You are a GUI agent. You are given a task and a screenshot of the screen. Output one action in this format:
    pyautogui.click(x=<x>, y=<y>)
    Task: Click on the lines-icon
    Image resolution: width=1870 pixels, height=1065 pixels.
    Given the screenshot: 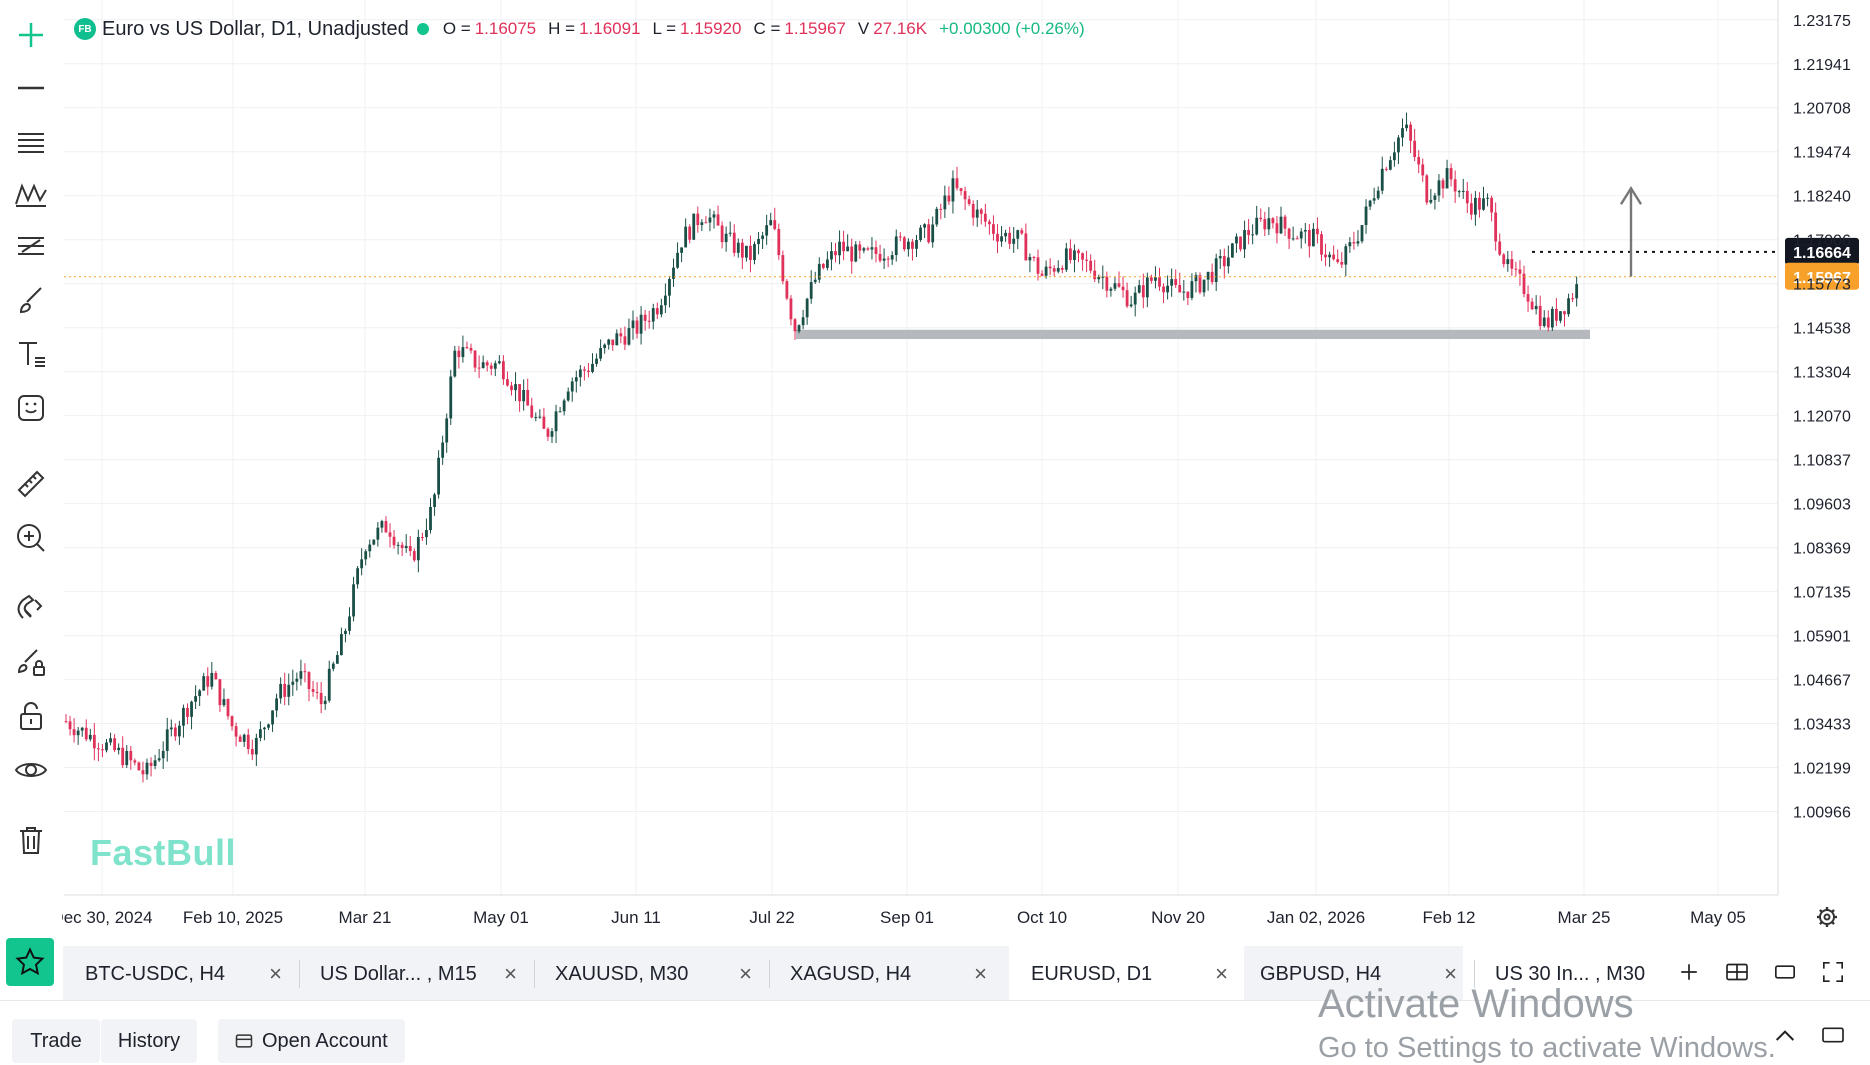 What is the action you would take?
    pyautogui.click(x=31, y=142)
    